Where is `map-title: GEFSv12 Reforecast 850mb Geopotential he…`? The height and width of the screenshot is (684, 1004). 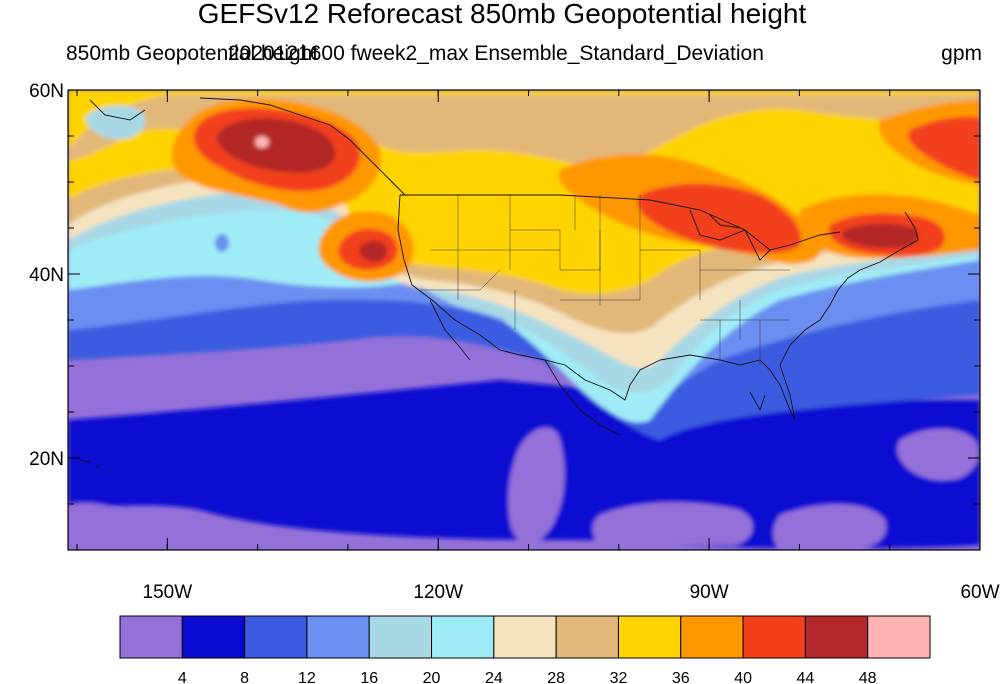
map-title: GEFSv12 Reforecast 850mb Geopotential he… is located at coordinates (502, 14).